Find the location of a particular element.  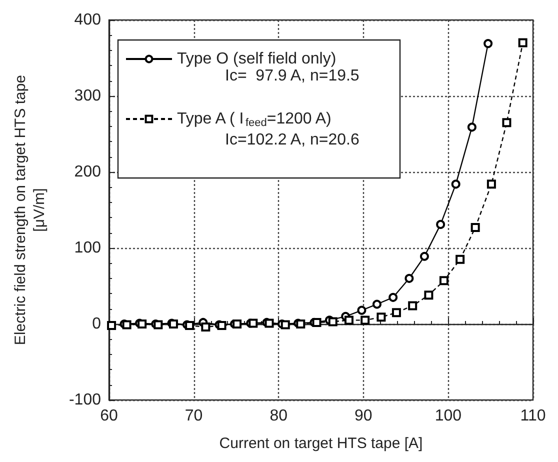

x-tick-label: 80 is located at coordinates (279, 416).